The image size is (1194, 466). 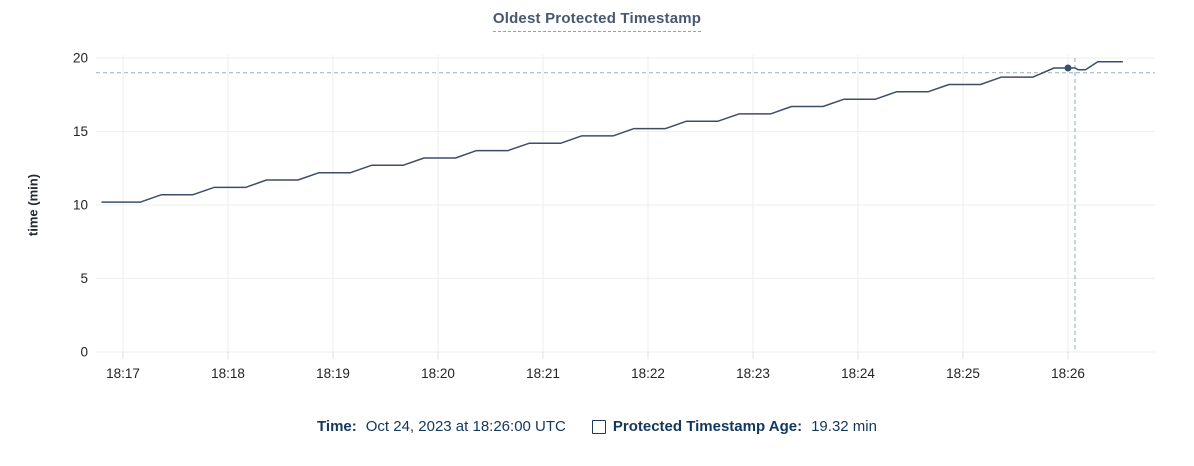 I want to click on x-tick-label: 18:26, so click(x=1068, y=373).